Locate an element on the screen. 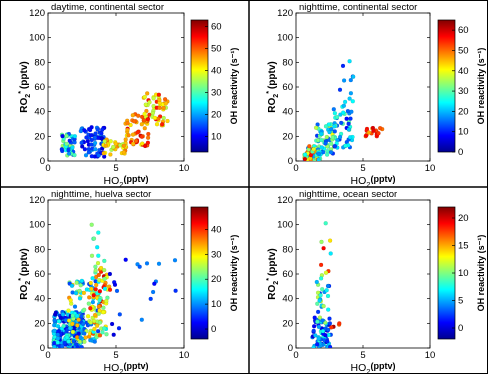  colorbar-tick-label: 50 is located at coordinates (463, 50).